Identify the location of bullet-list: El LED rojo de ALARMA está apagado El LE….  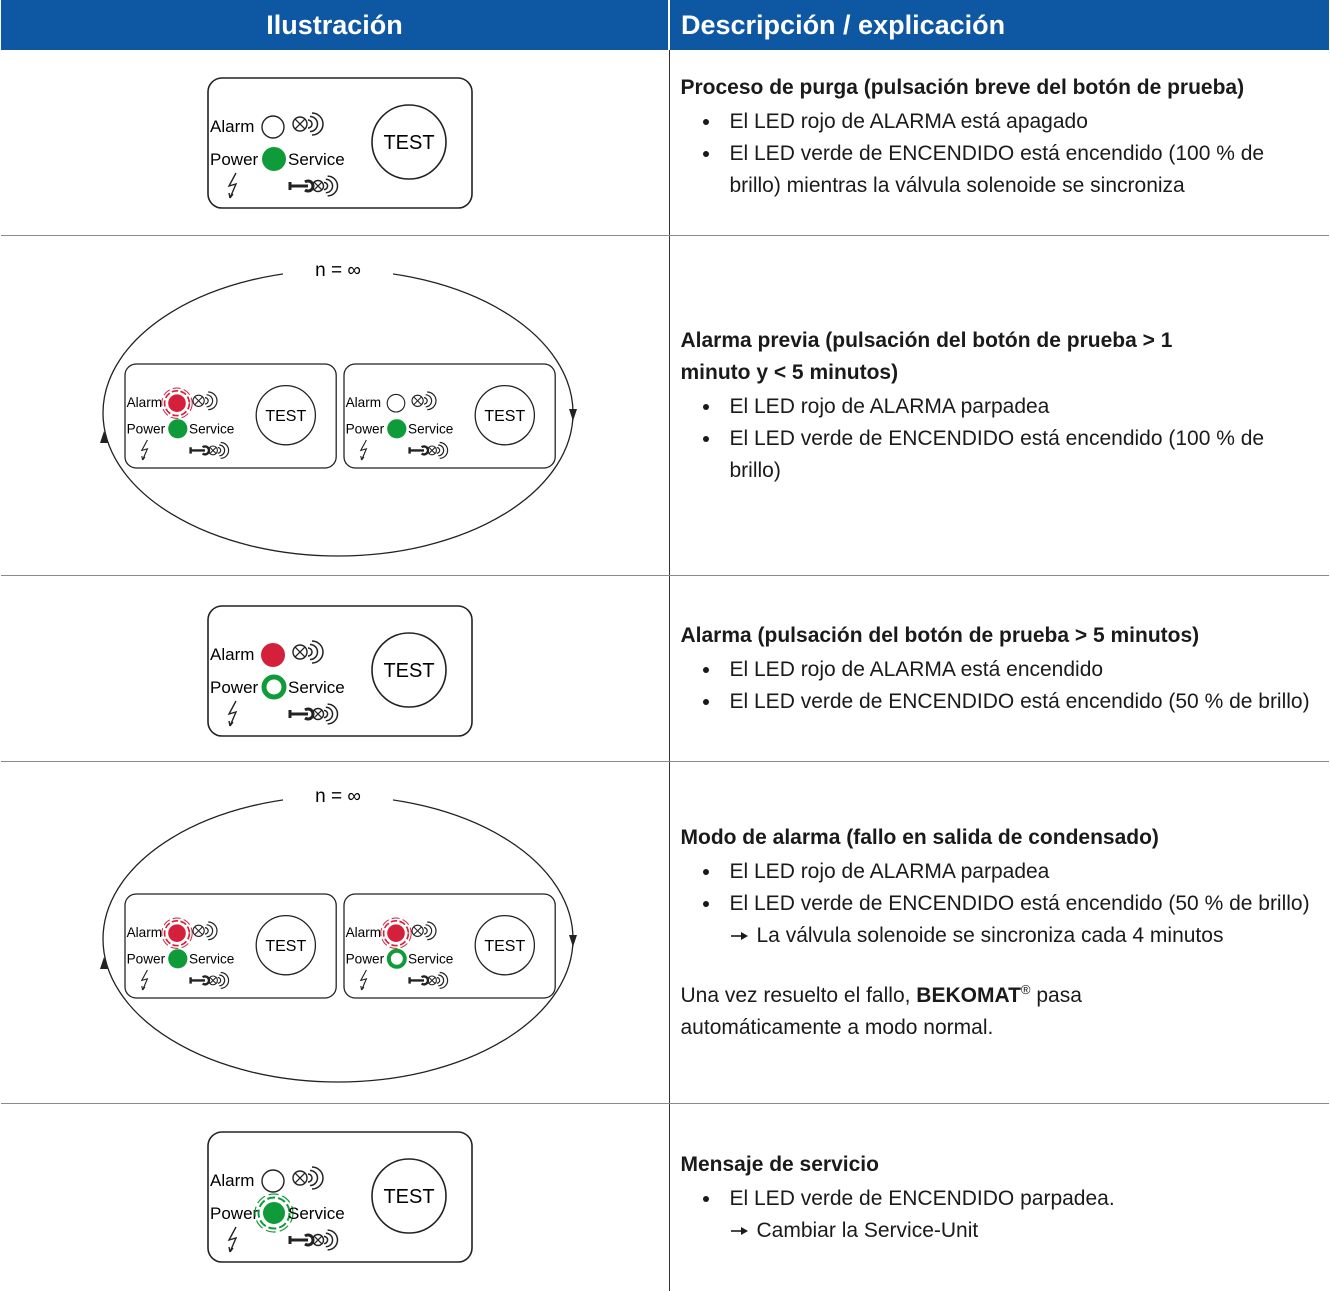
(1001, 154).